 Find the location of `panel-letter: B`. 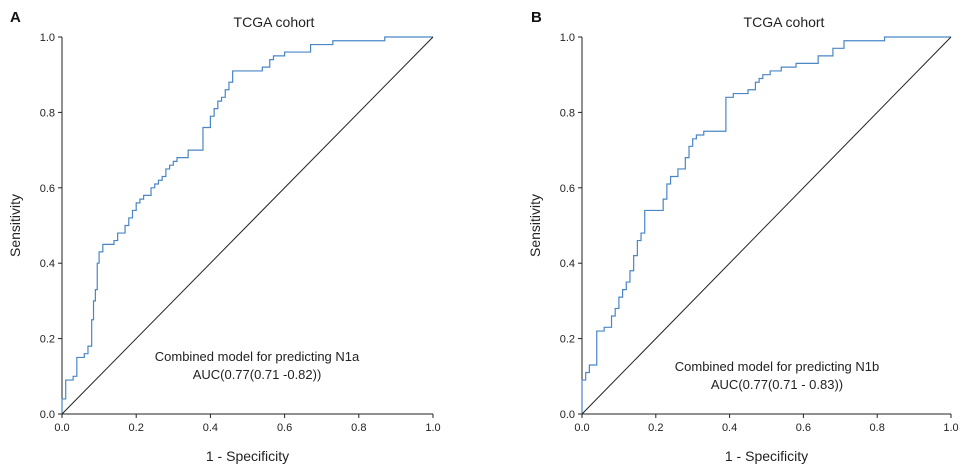

panel-letter: B is located at coordinates (536, 17).